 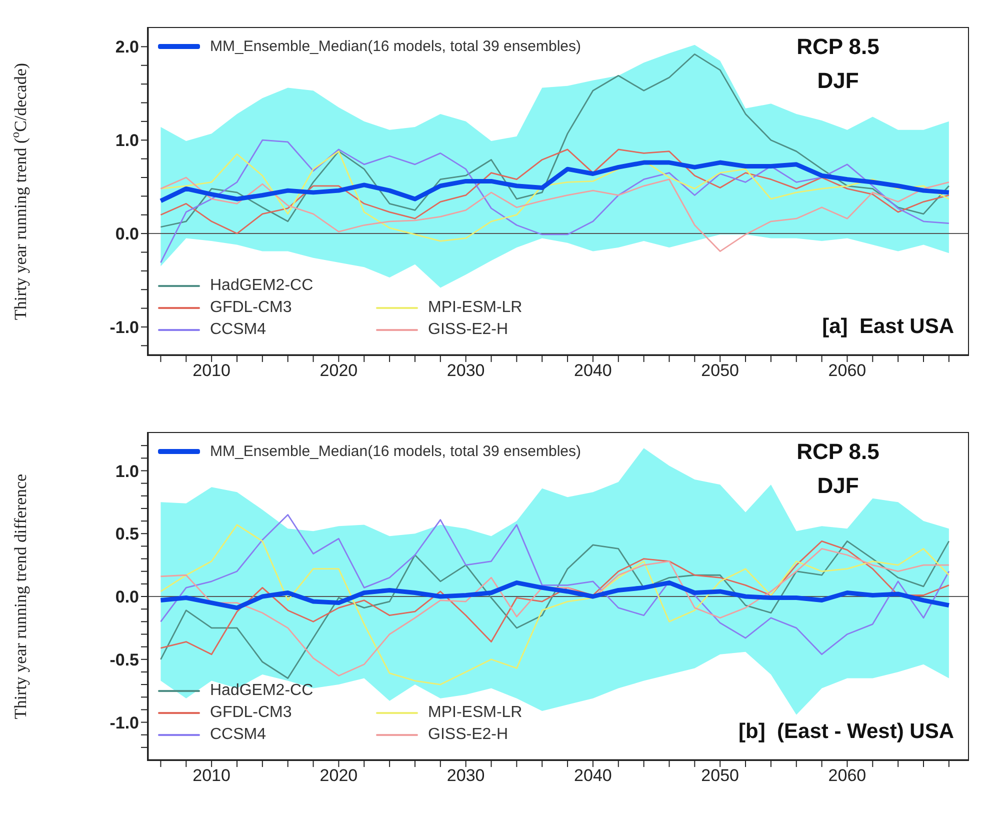 I want to click on y-tick-label: 0.5, so click(x=127, y=534).